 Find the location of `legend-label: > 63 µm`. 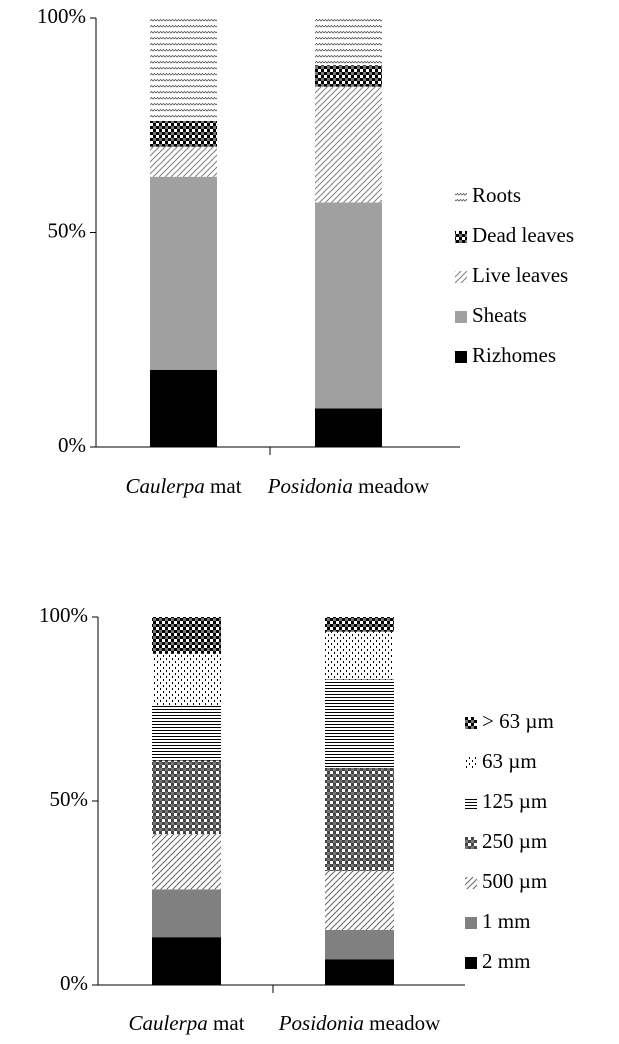

legend-label: > 63 µm is located at coordinates (518, 721).